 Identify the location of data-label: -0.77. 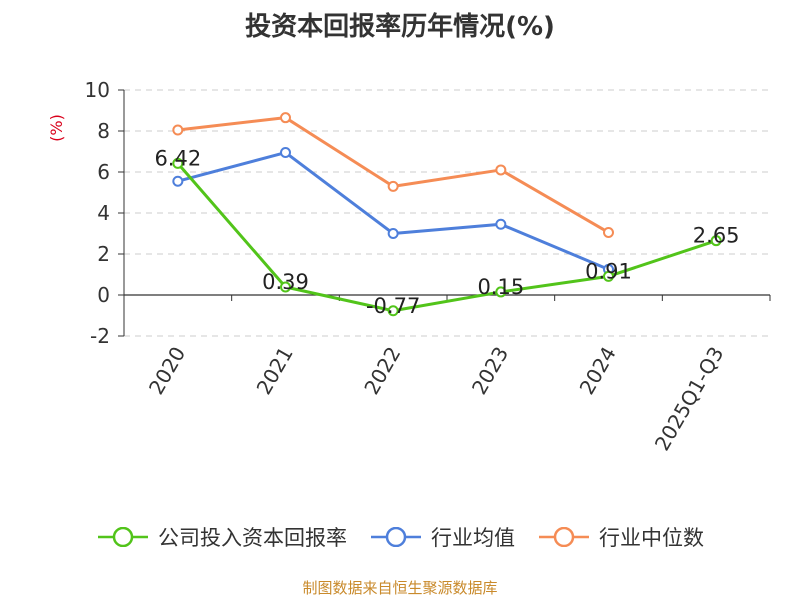
(393, 306).